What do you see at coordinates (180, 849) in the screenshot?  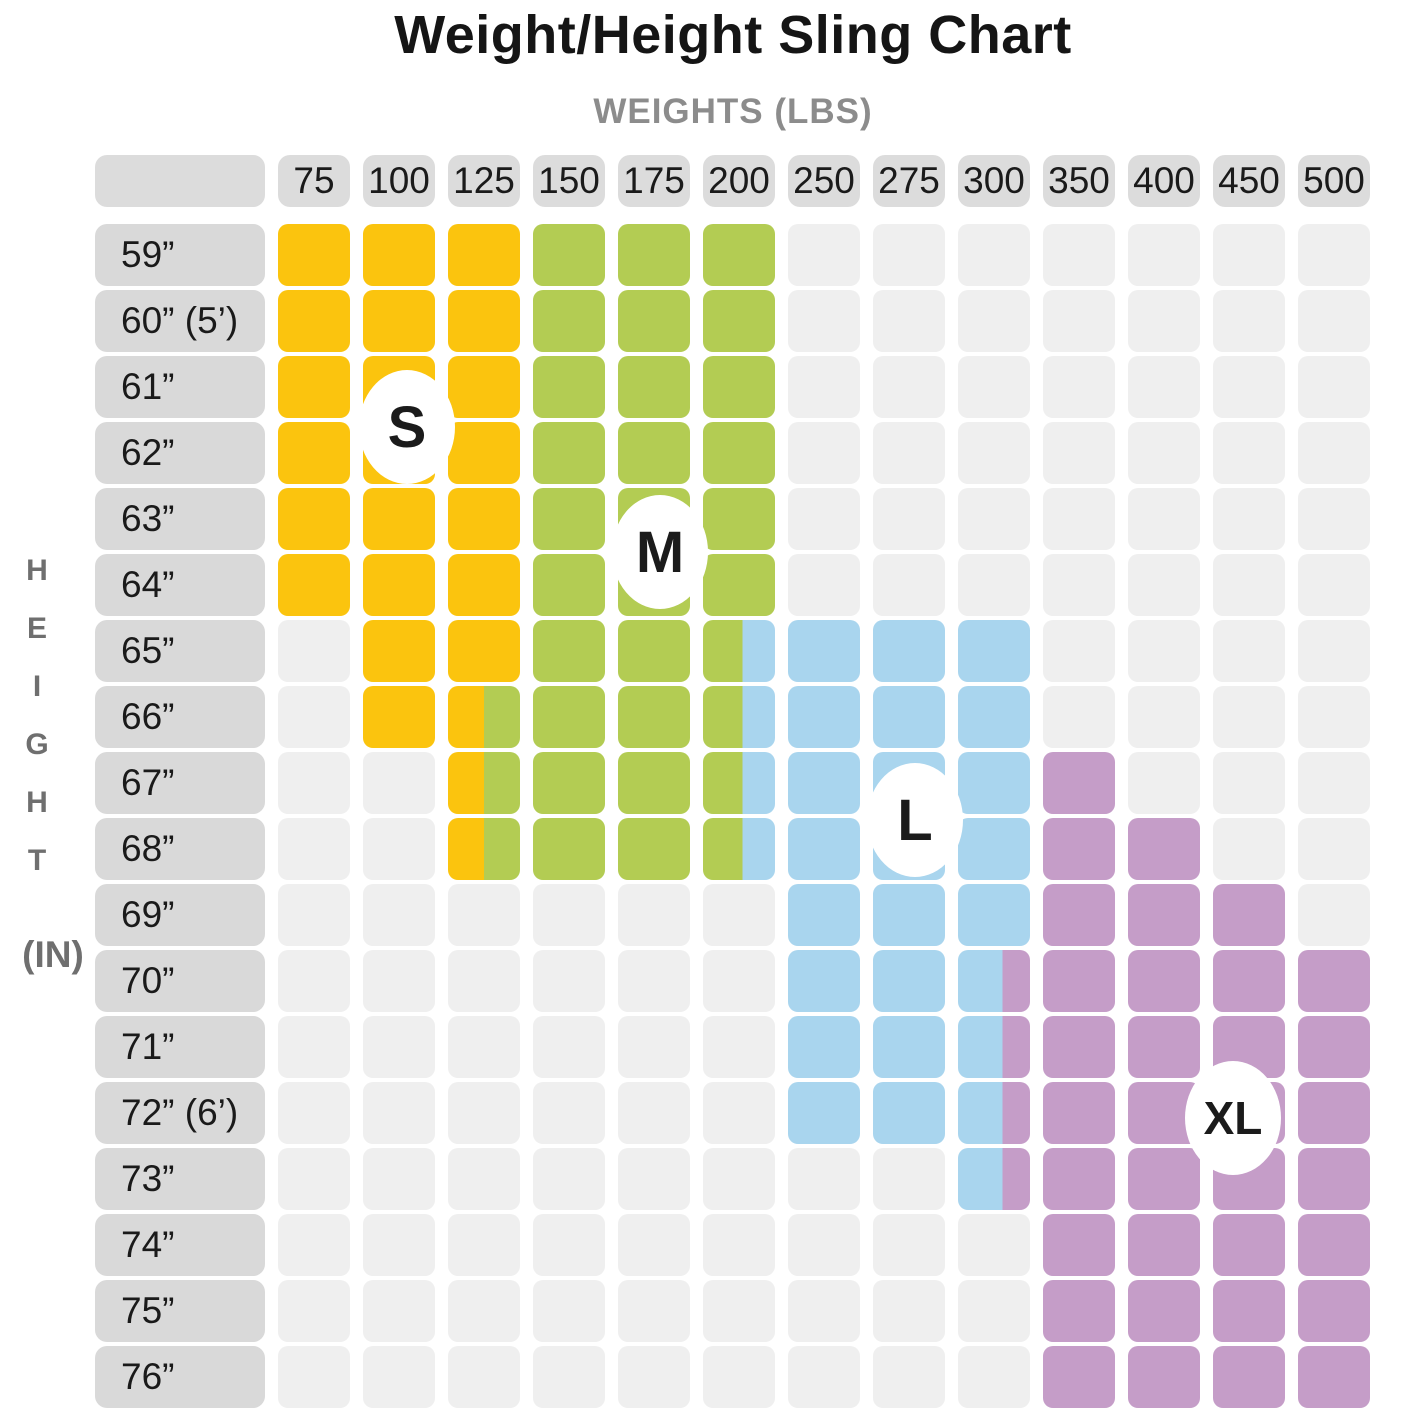 I see `row-label: 68”` at bounding box center [180, 849].